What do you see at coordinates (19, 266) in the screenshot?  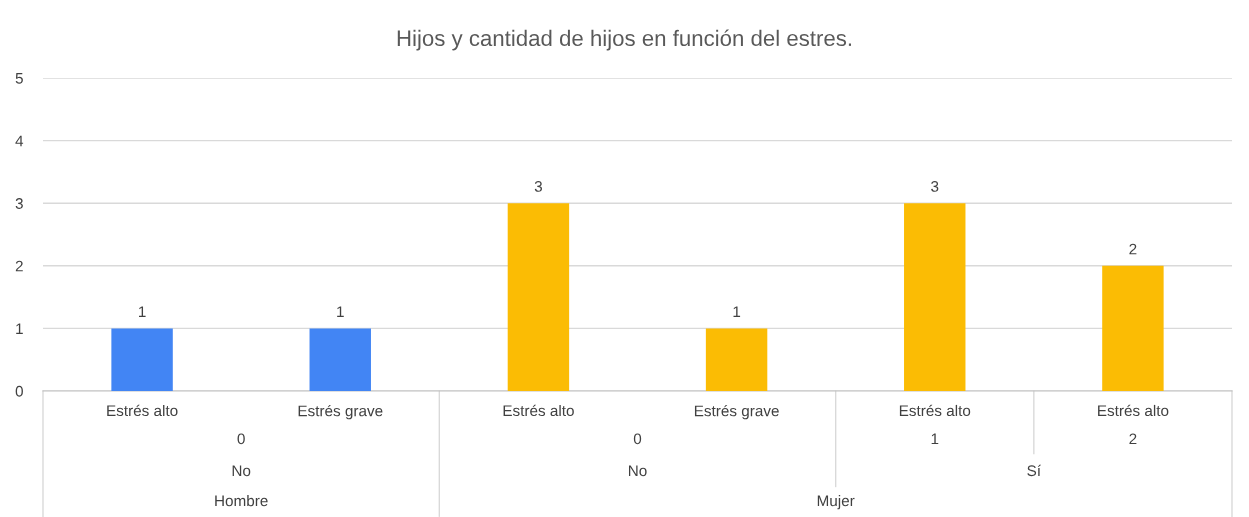 I see `y-tick-label: 2` at bounding box center [19, 266].